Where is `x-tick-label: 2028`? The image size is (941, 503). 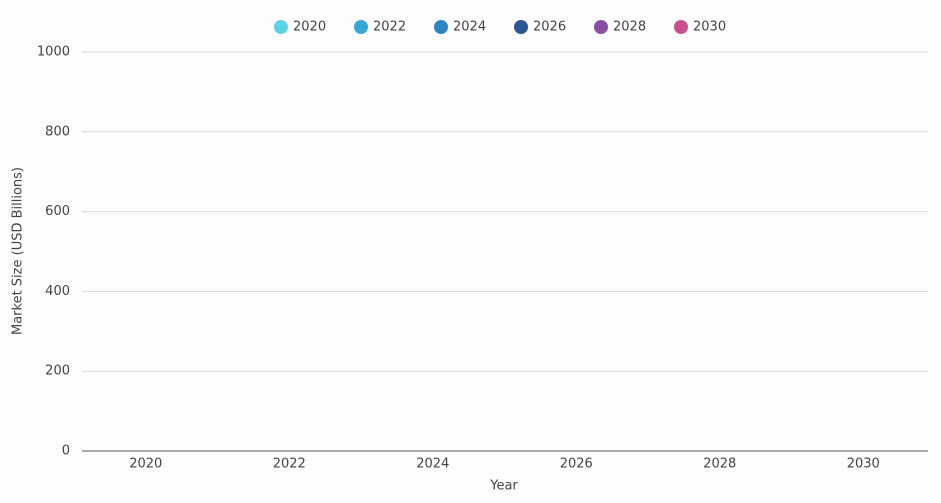
x-tick-label: 2028 is located at coordinates (719, 464).